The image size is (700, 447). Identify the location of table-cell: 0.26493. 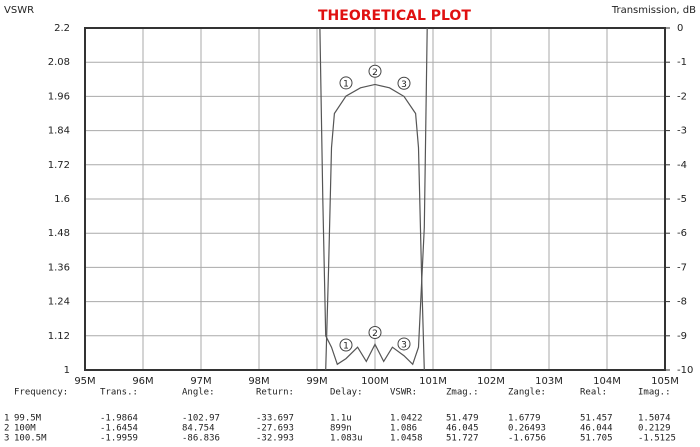
(527, 429).